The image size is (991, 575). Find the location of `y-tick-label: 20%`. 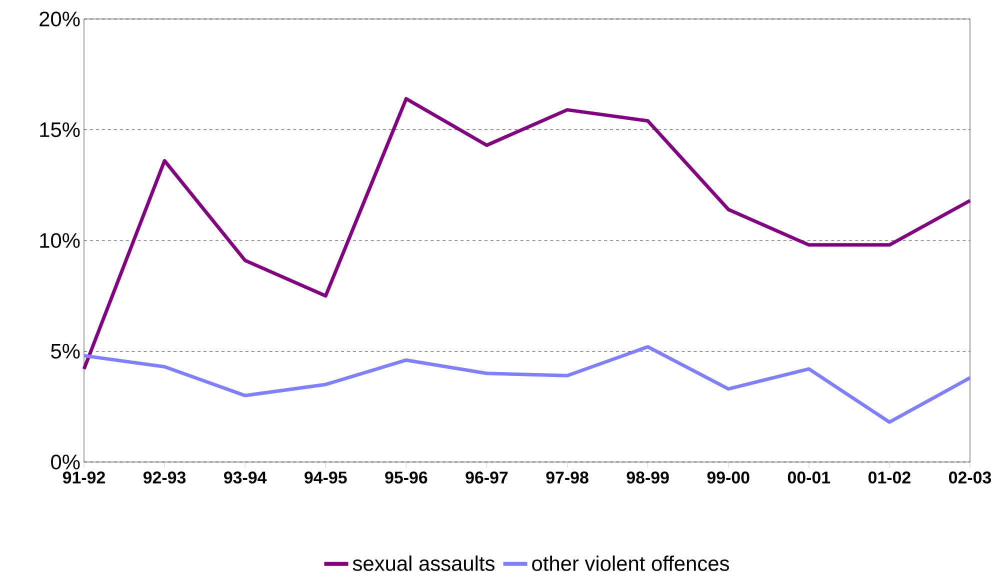

y-tick-label: 20% is located at coordinates (60, 19).